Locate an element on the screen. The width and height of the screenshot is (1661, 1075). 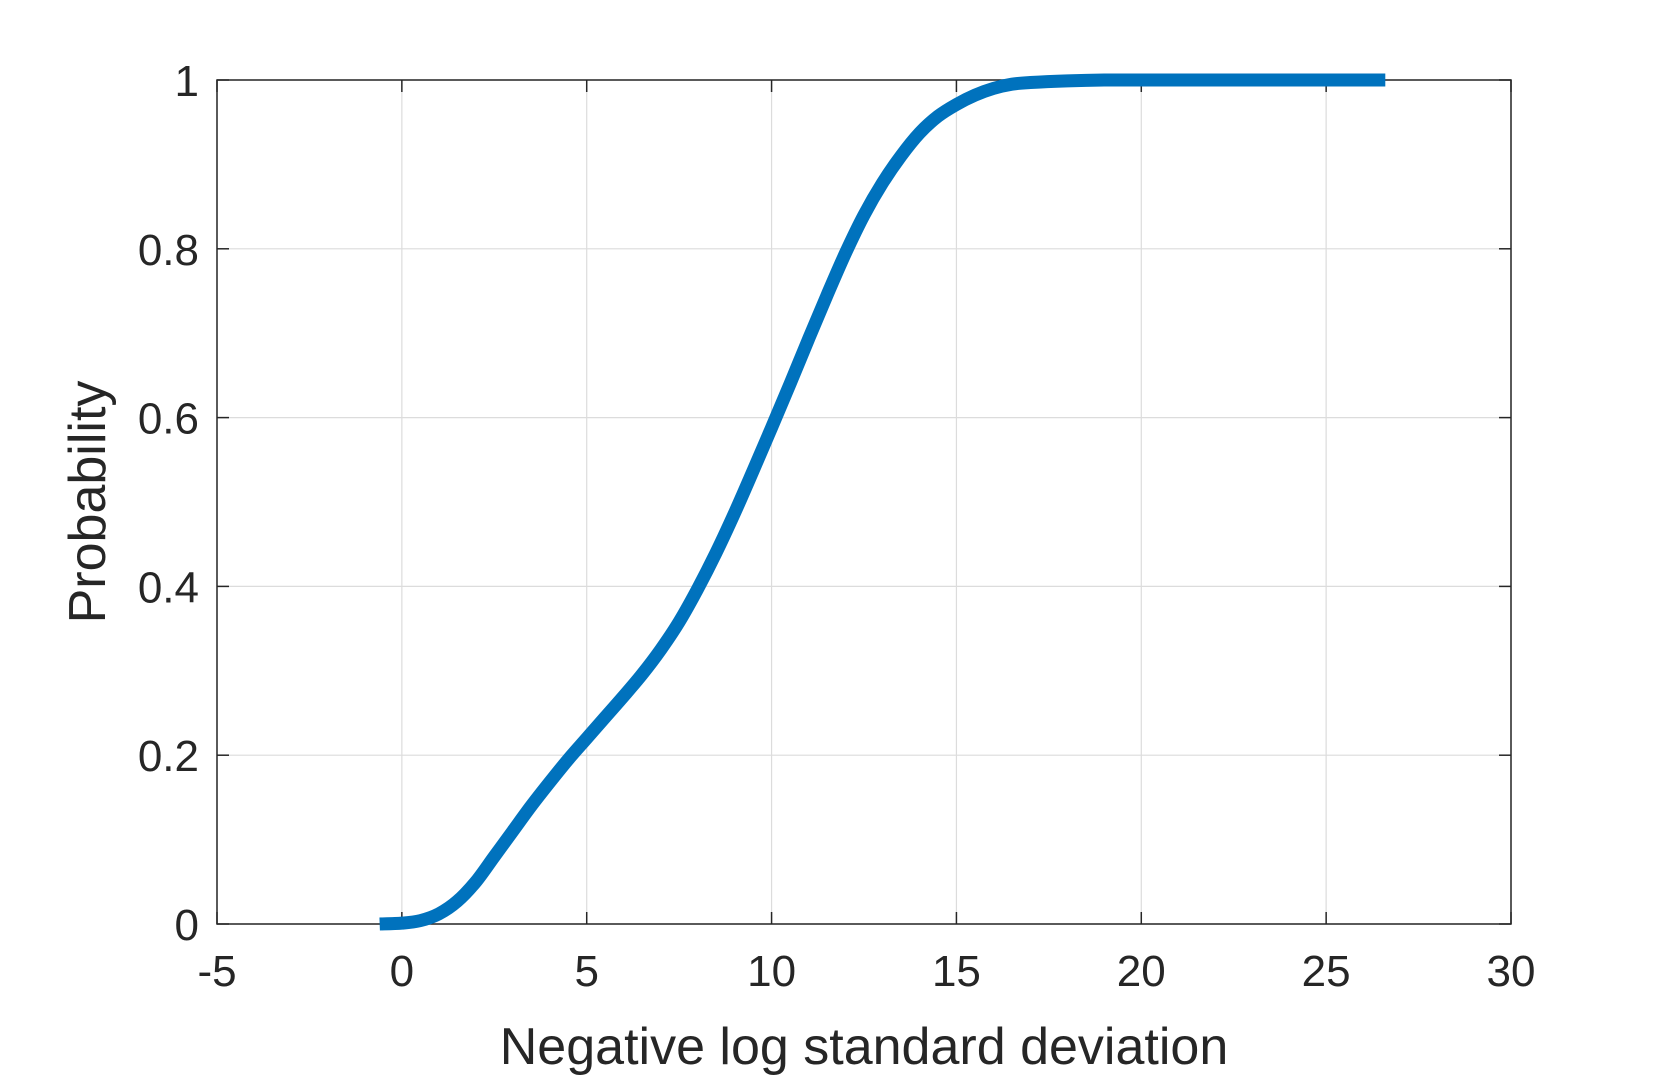
y-tick-label: 0.6 is located at coordinates (168, 419).